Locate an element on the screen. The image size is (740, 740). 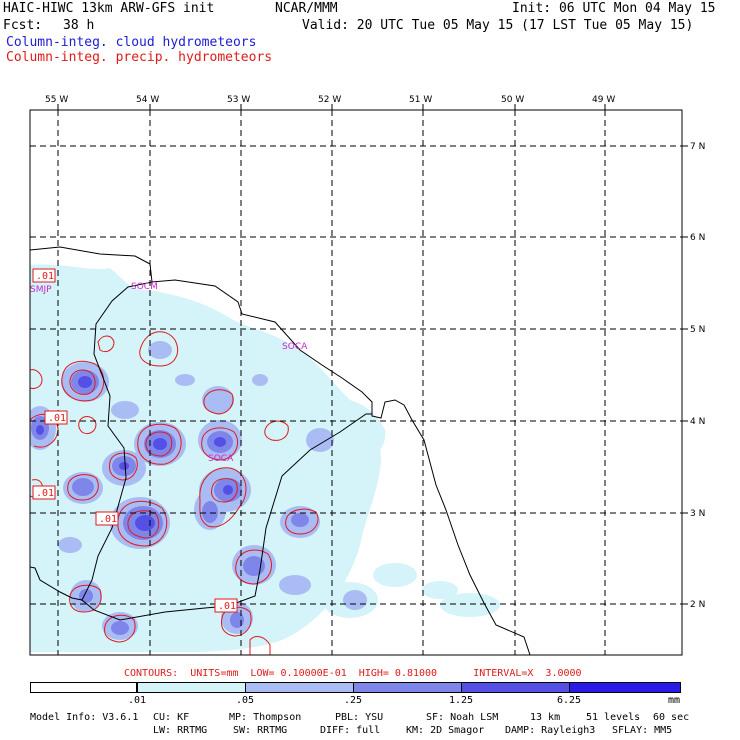
lat-labels: 7 N 6 N 5 N 4 N 3 N 2 N is located at coordinates (697, 376).